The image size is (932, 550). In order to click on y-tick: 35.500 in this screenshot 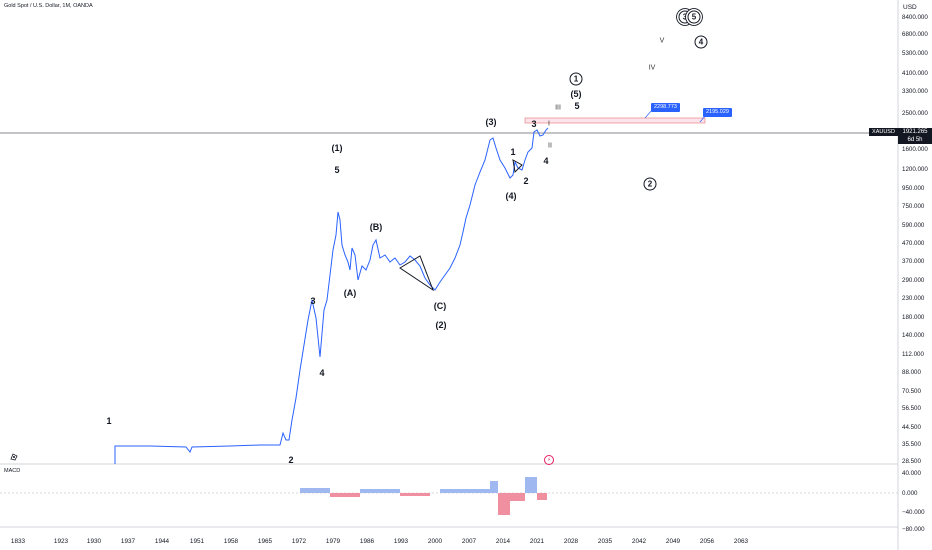, I will do `click(911, 444)`.